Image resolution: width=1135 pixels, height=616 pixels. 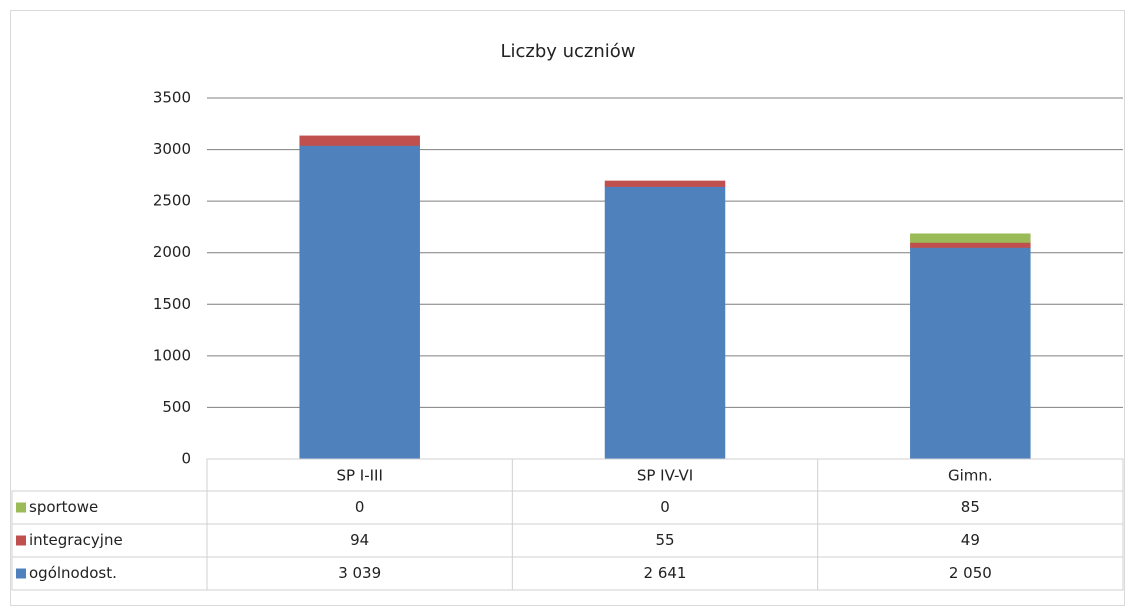 I want to click on table-row-border, so click(x=567, y=573).